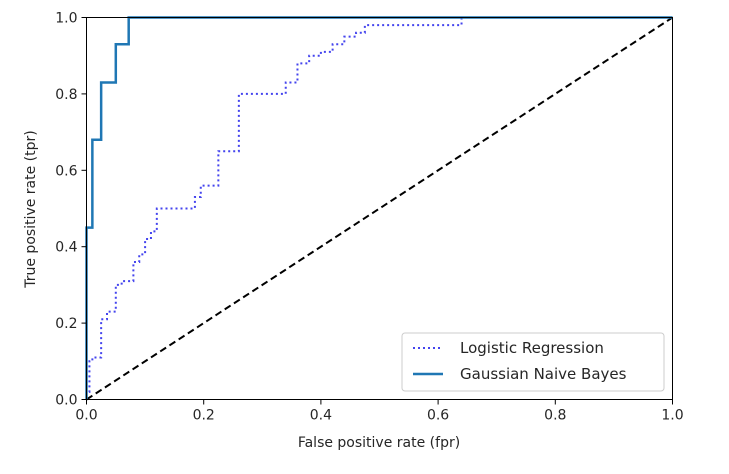 The width and height of the screenshot is (729, 474). What do you see at coordinates (555, 416) in the screenshot?
I see `x-tick-label: 0.8` at bounding box center [555, 416].